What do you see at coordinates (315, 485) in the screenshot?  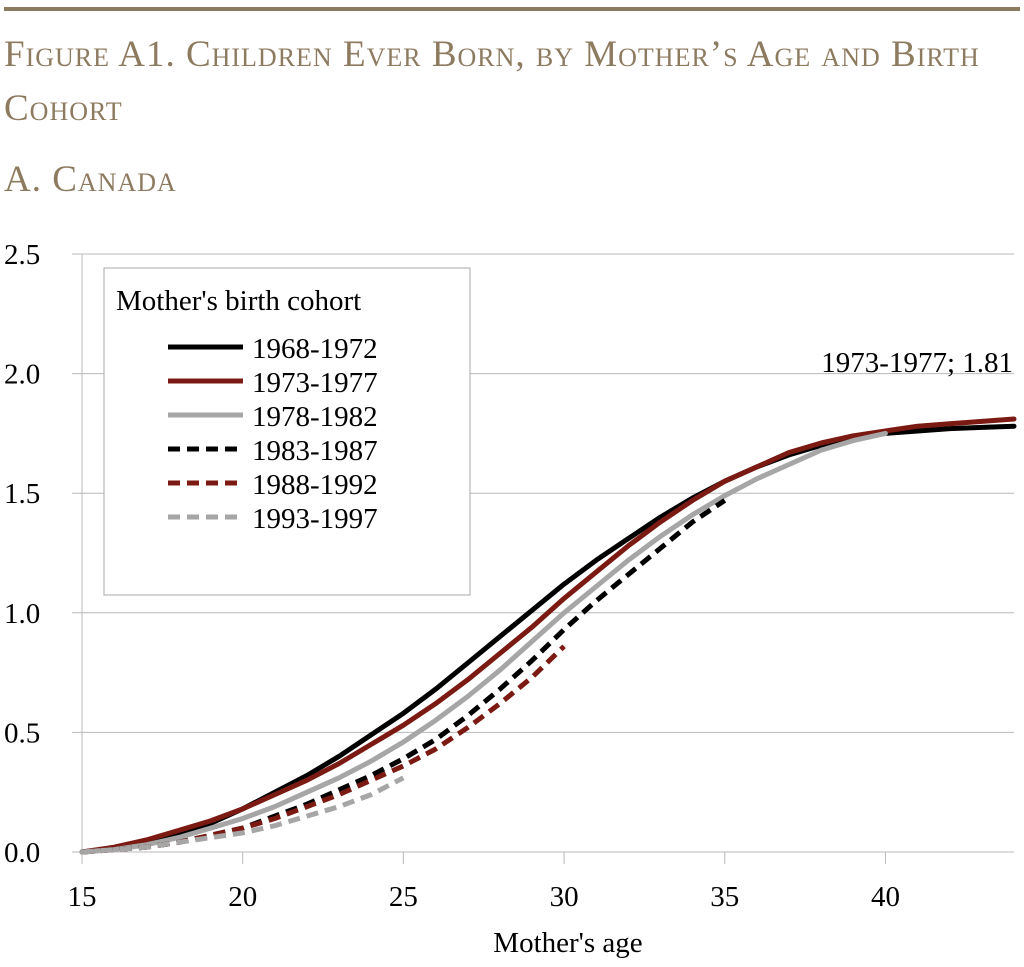 I see `legend-label: 1988-1992` at bounding box center [315, 485].